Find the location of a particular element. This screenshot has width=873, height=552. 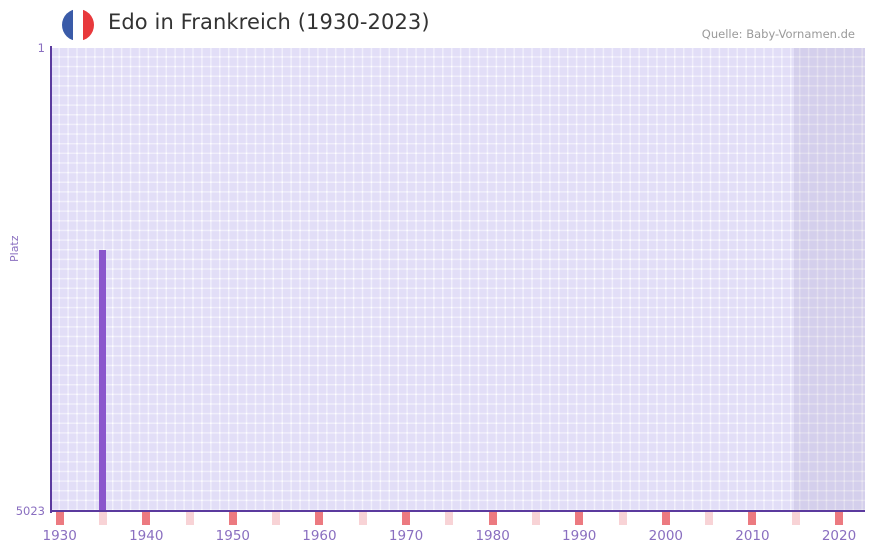

y-axis-label-top: 1 is located at coordinates (41, 48).